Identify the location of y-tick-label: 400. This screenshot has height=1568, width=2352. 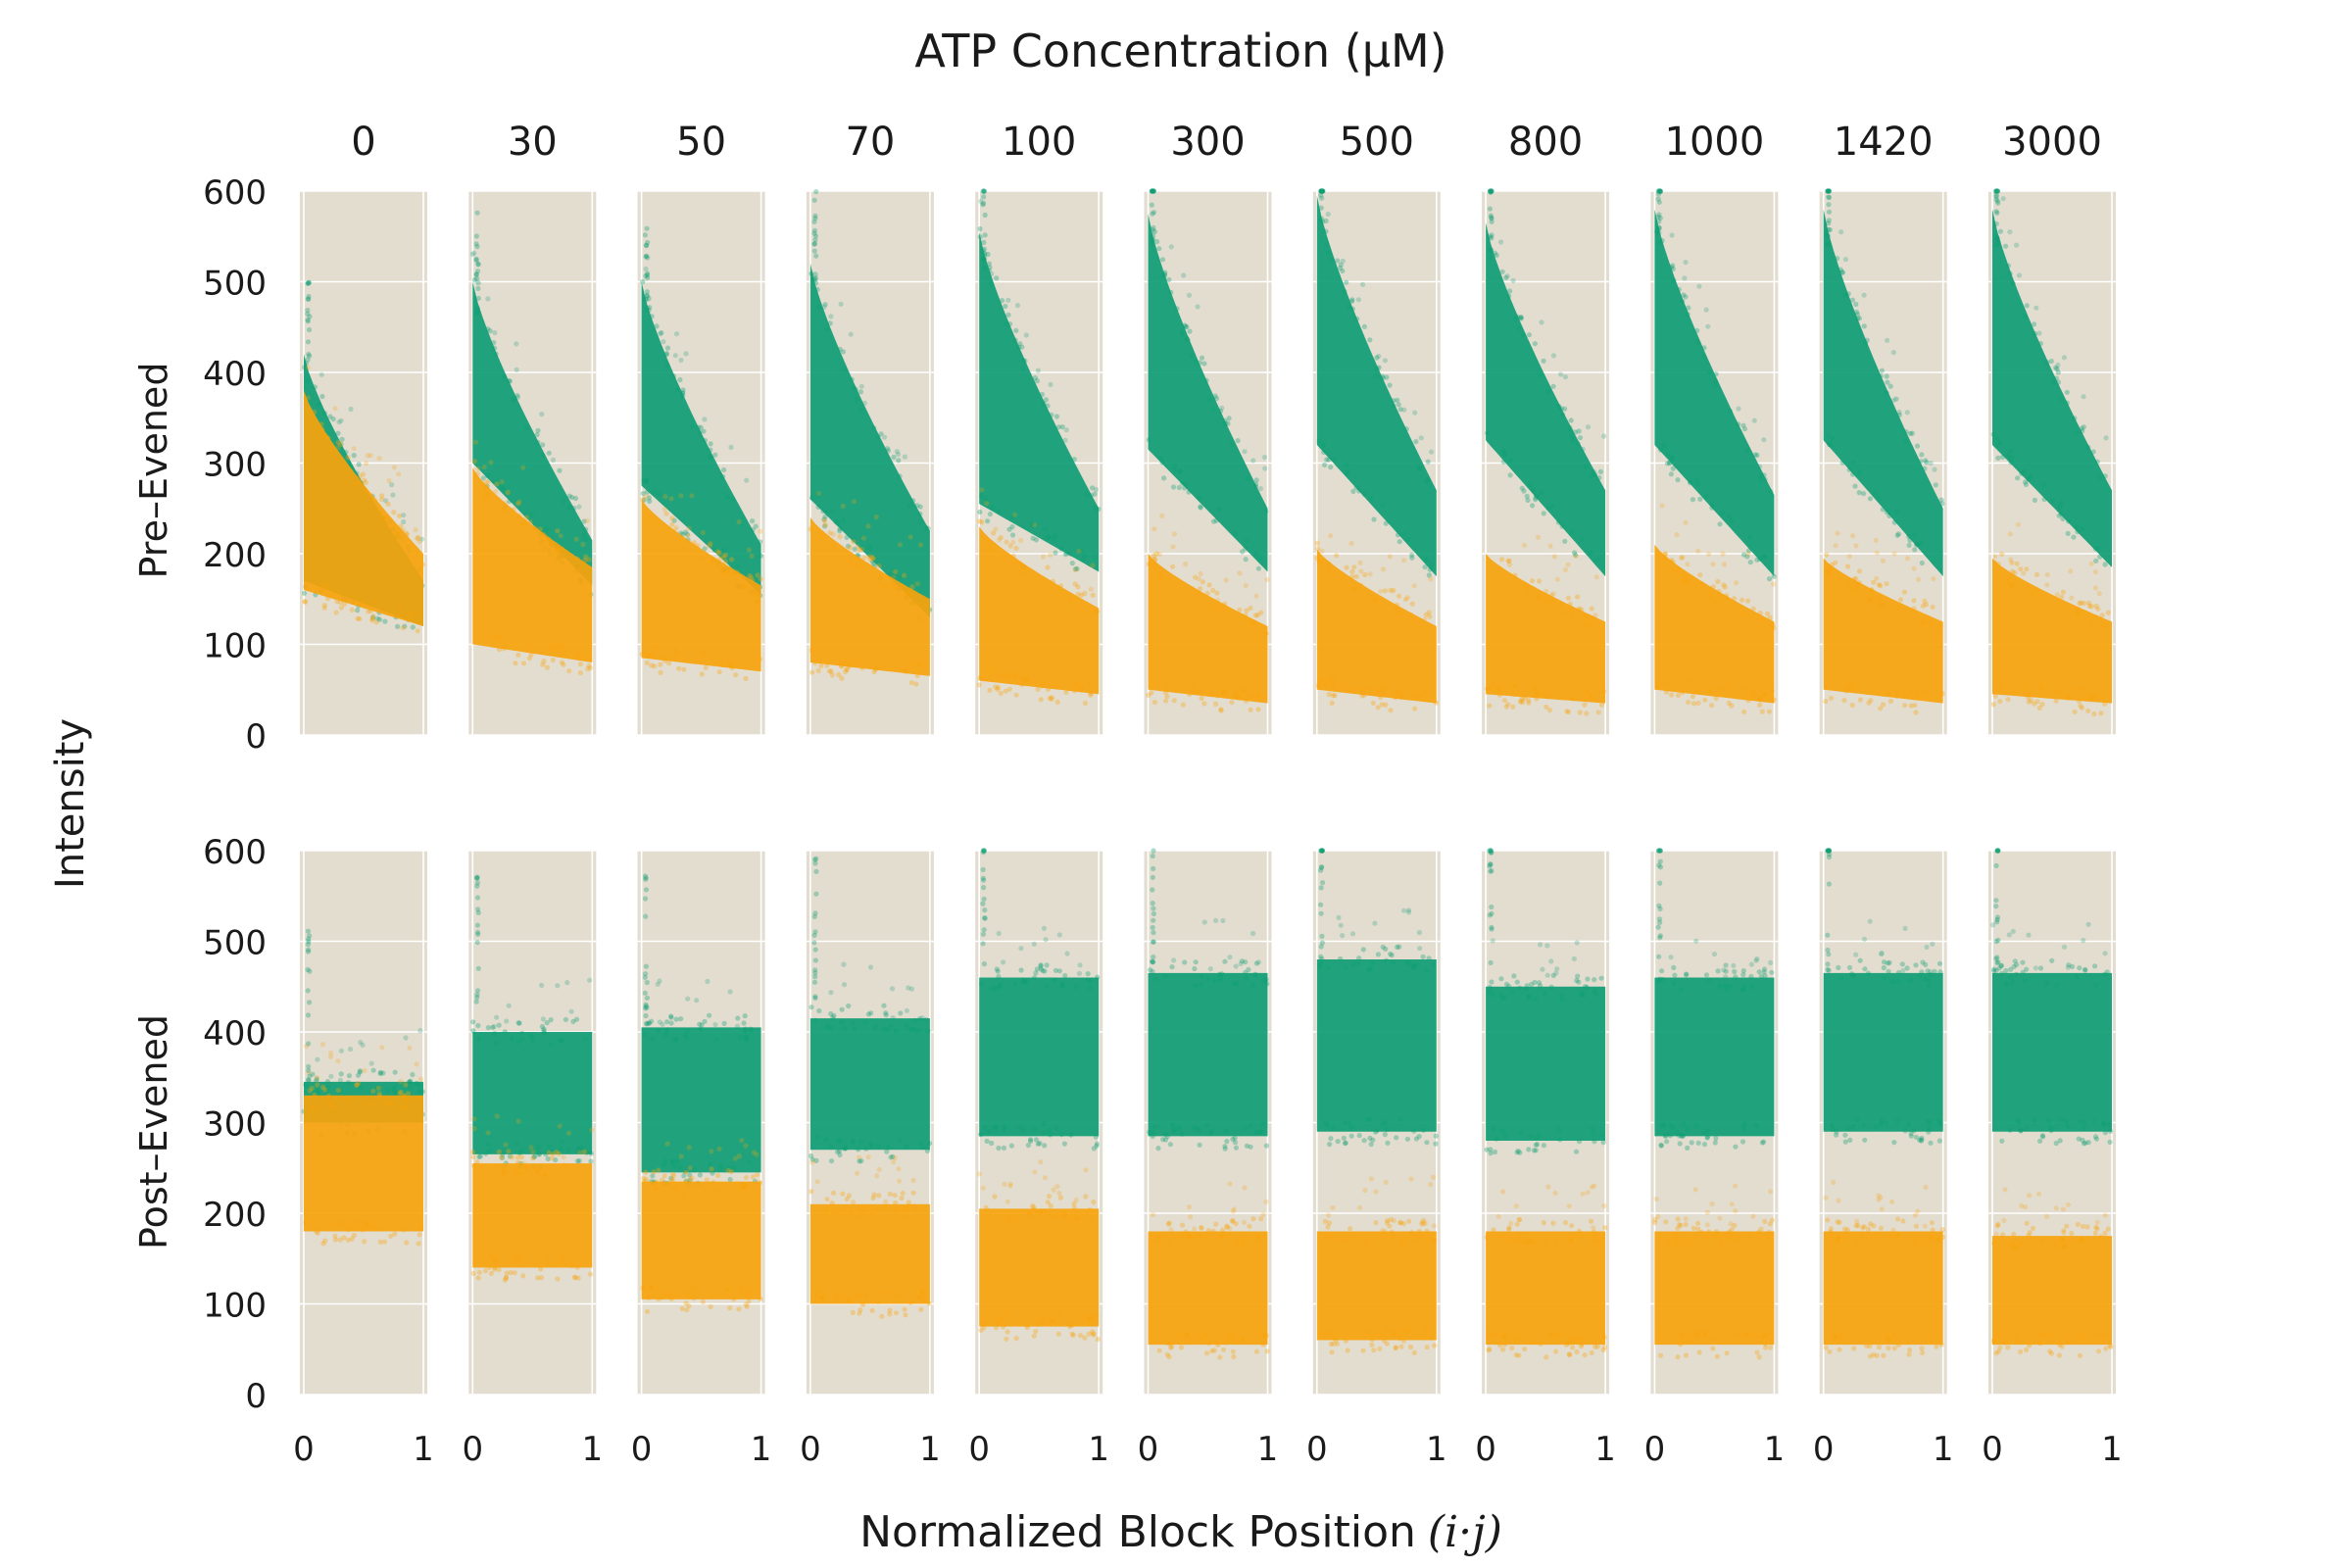
(235, 374).